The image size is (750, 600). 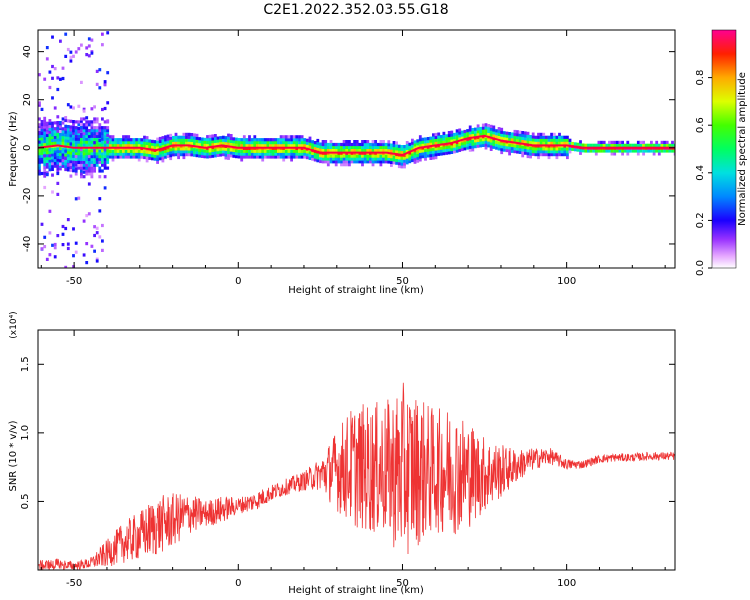 What do you see at coordinates (700, 78) in the screenshot?
I see `colorbar-tick-label: 0.8` at bounding box center [700, 78].